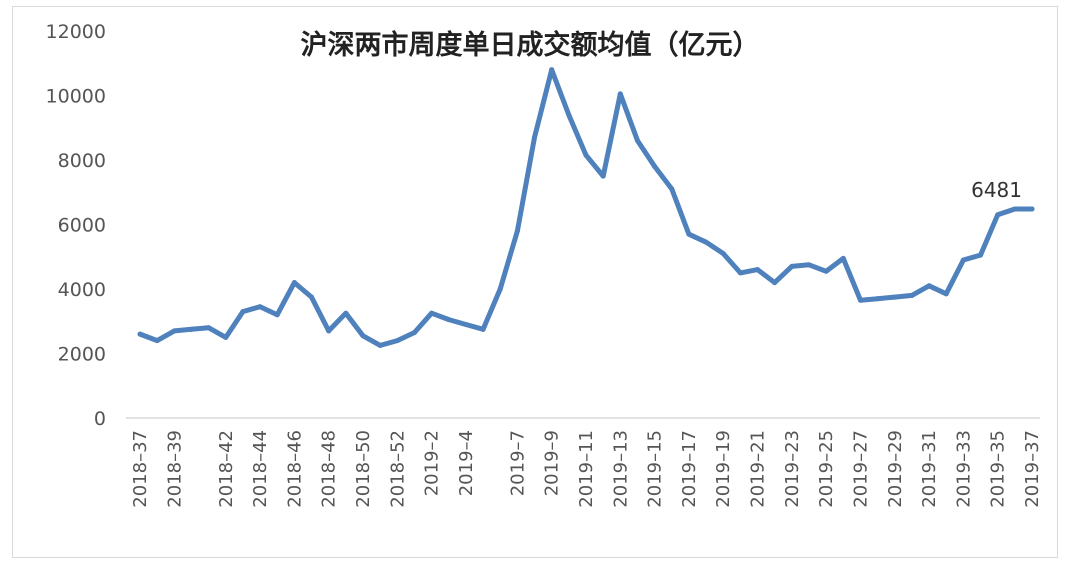 Image resolution: width=1080 pixels, height=573 pixels. Describe the element at coordinates (140, 469) in the screenshot. I see `x-tick-label: 2018–37` at that location.